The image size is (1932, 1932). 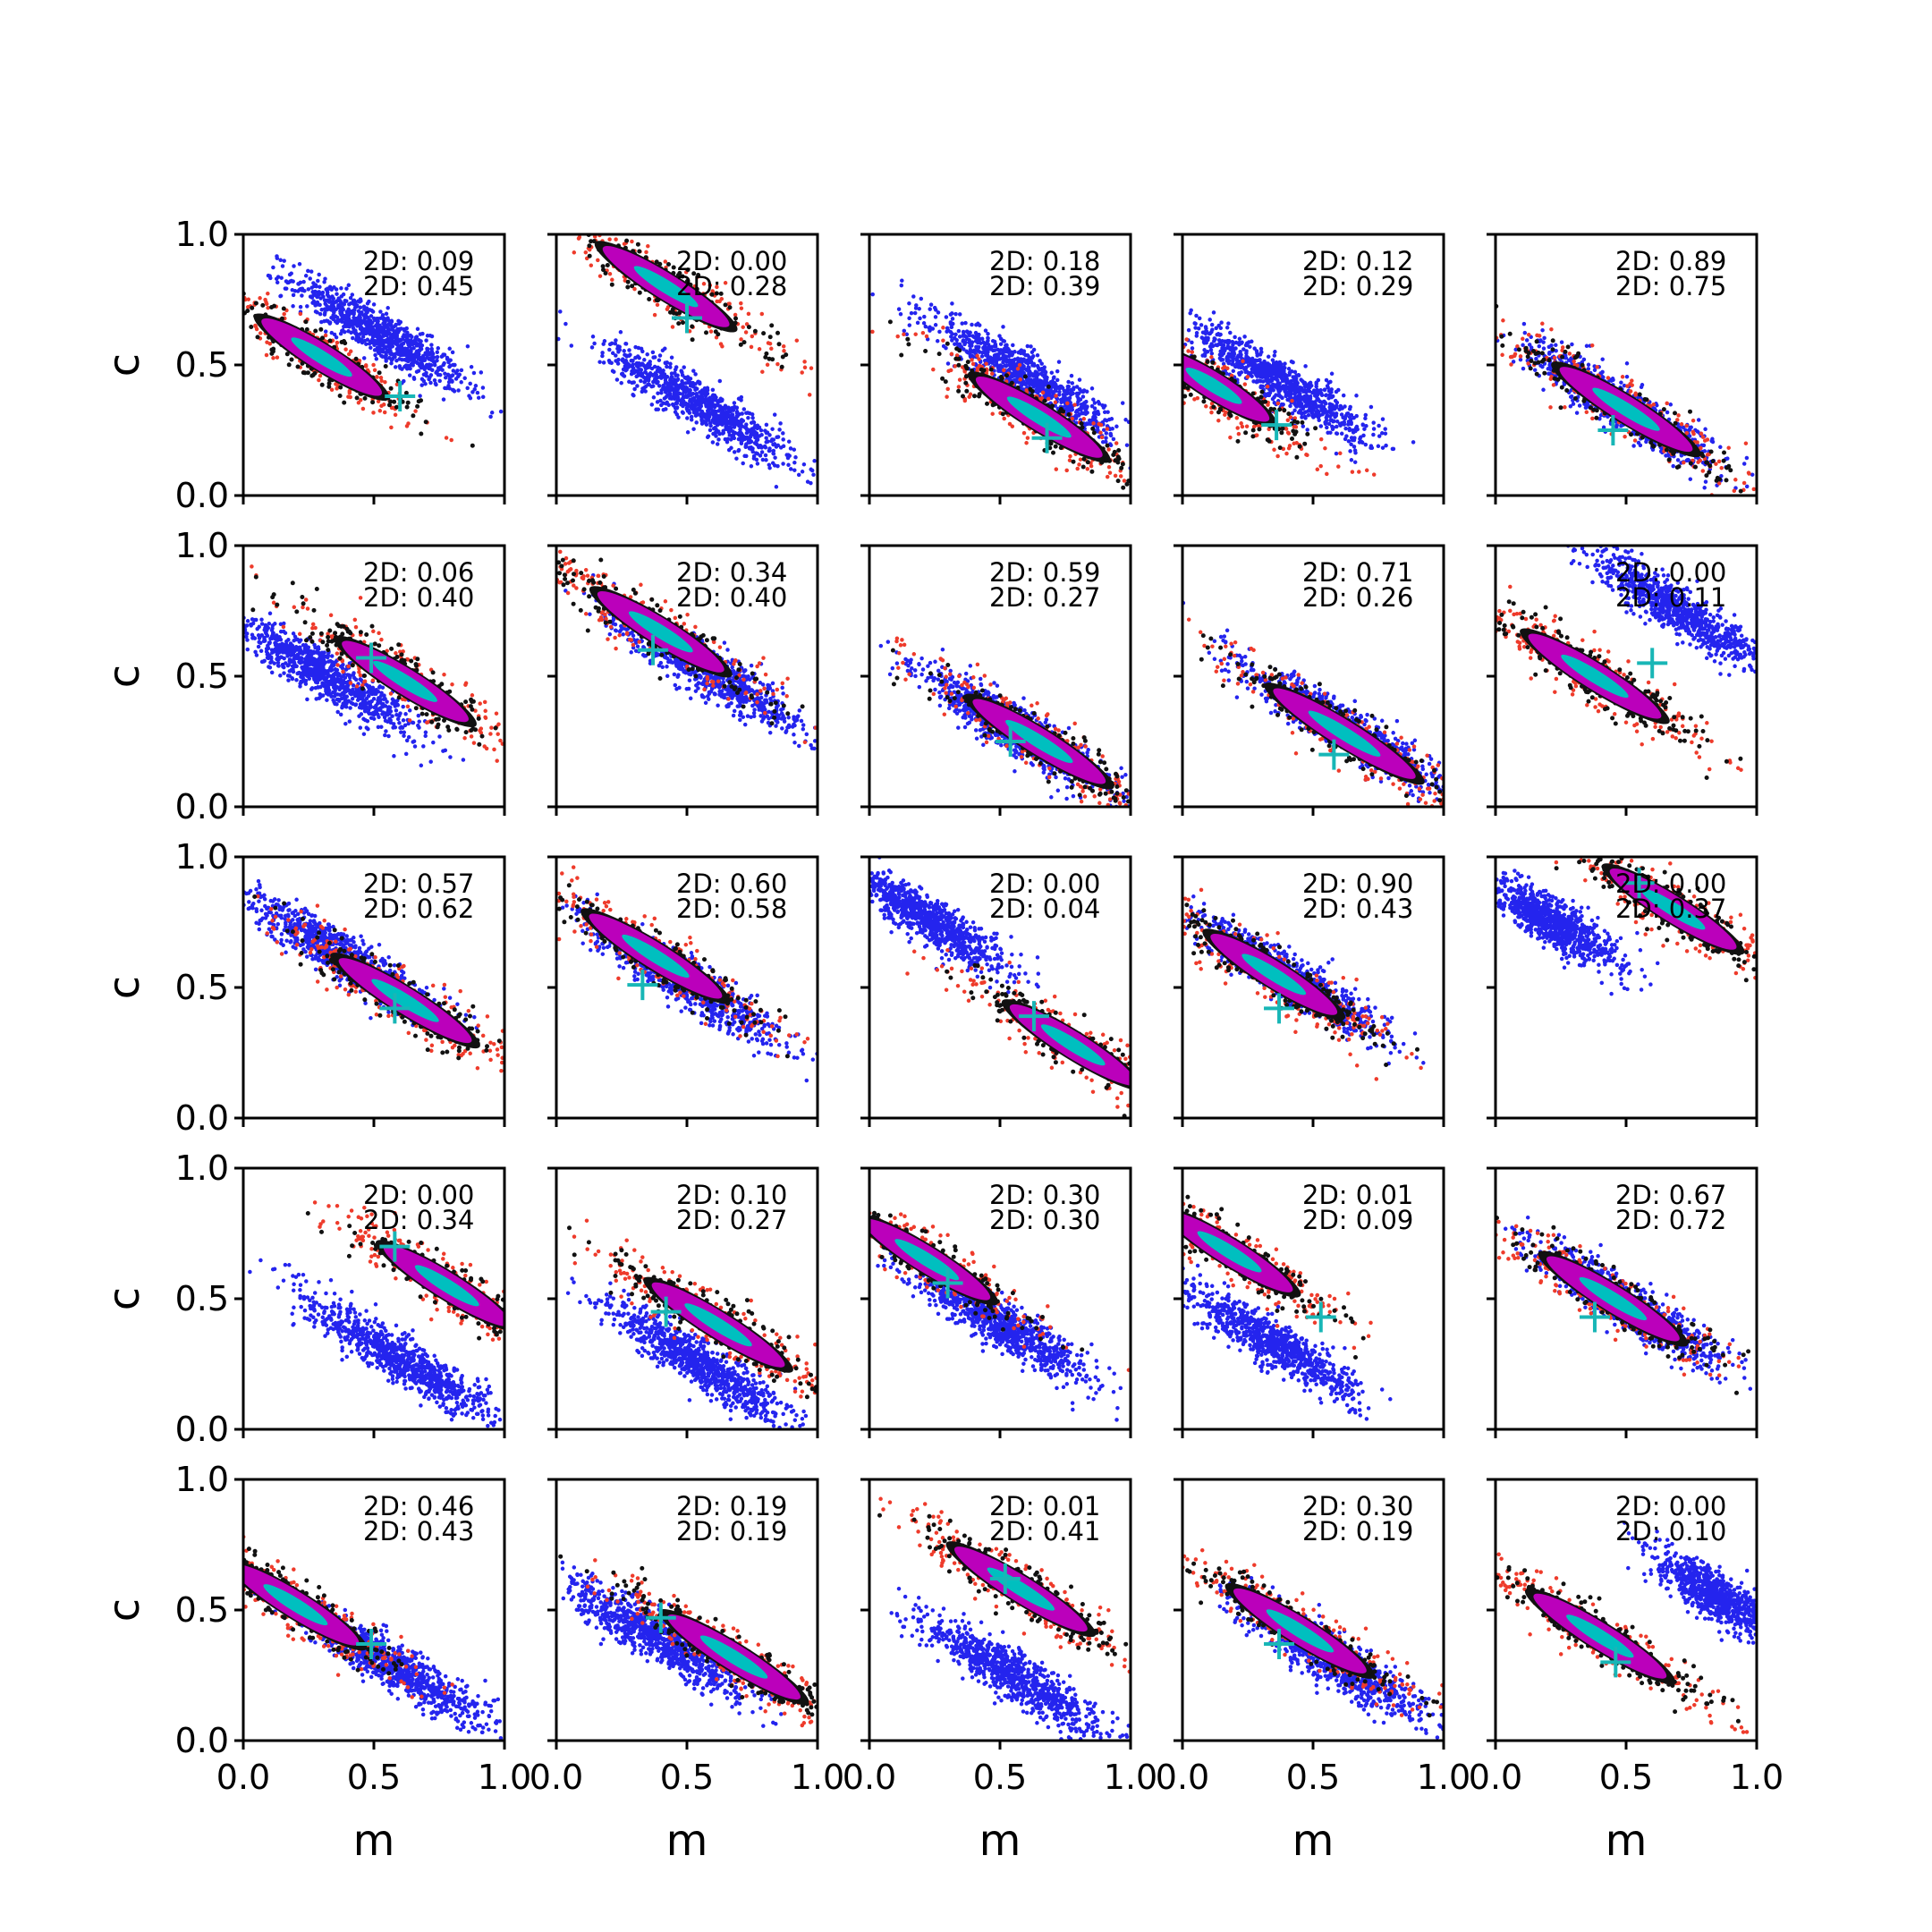 What do you see at coordinates (1044, 286) in the screenshot?
I see `stat-label: 2D: 0.39` at bounding box center [1044, 286].